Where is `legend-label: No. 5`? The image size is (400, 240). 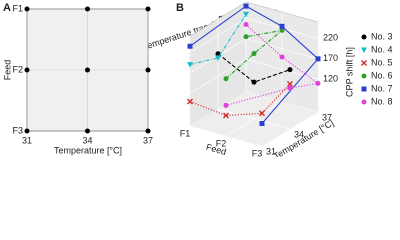
legend-label: No. 5 is located at coordinates (382, 62).